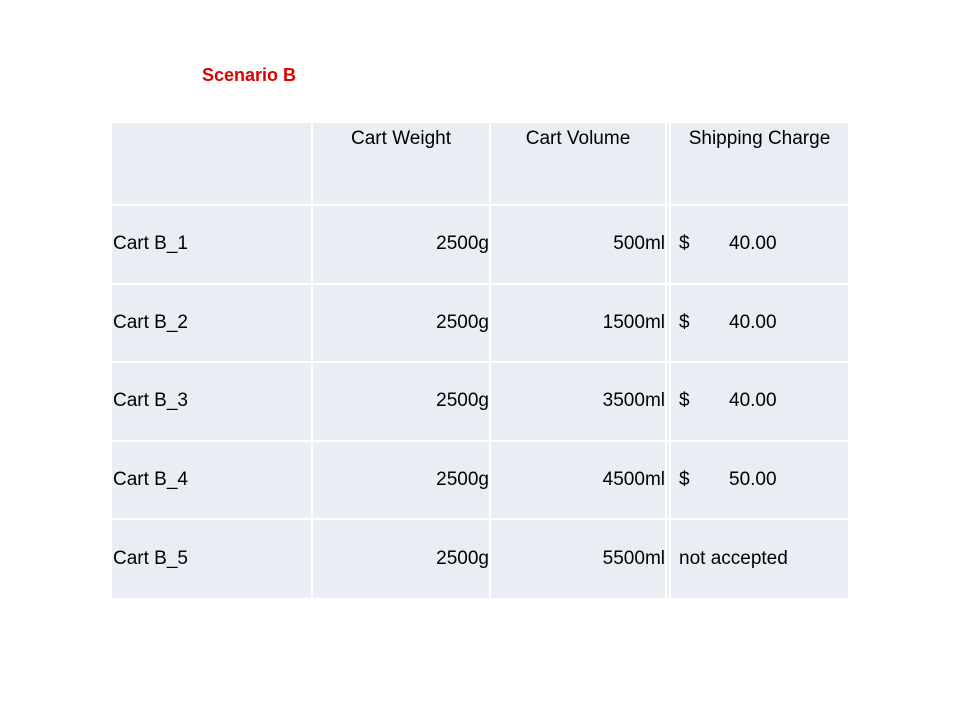  Describe the element at coordinates (401, 164) in the screenshot. I see `header-cart-weight: Cart Weight` at that location.